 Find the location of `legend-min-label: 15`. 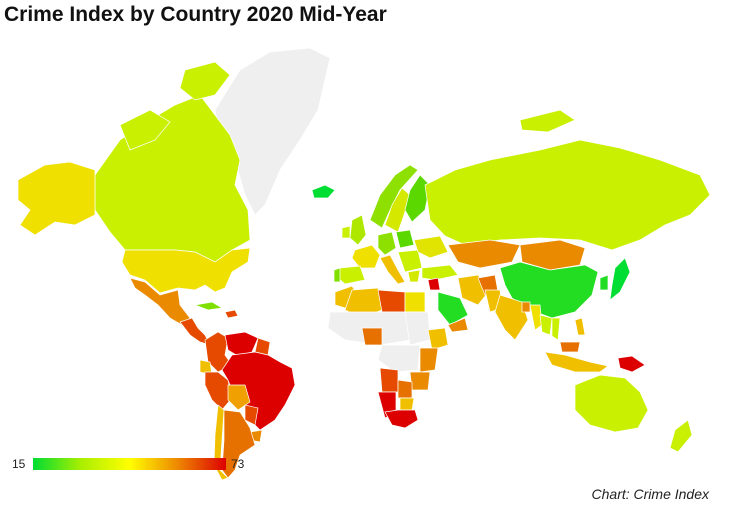

legend-min-label: 15 is located at coordinates (19, 464).